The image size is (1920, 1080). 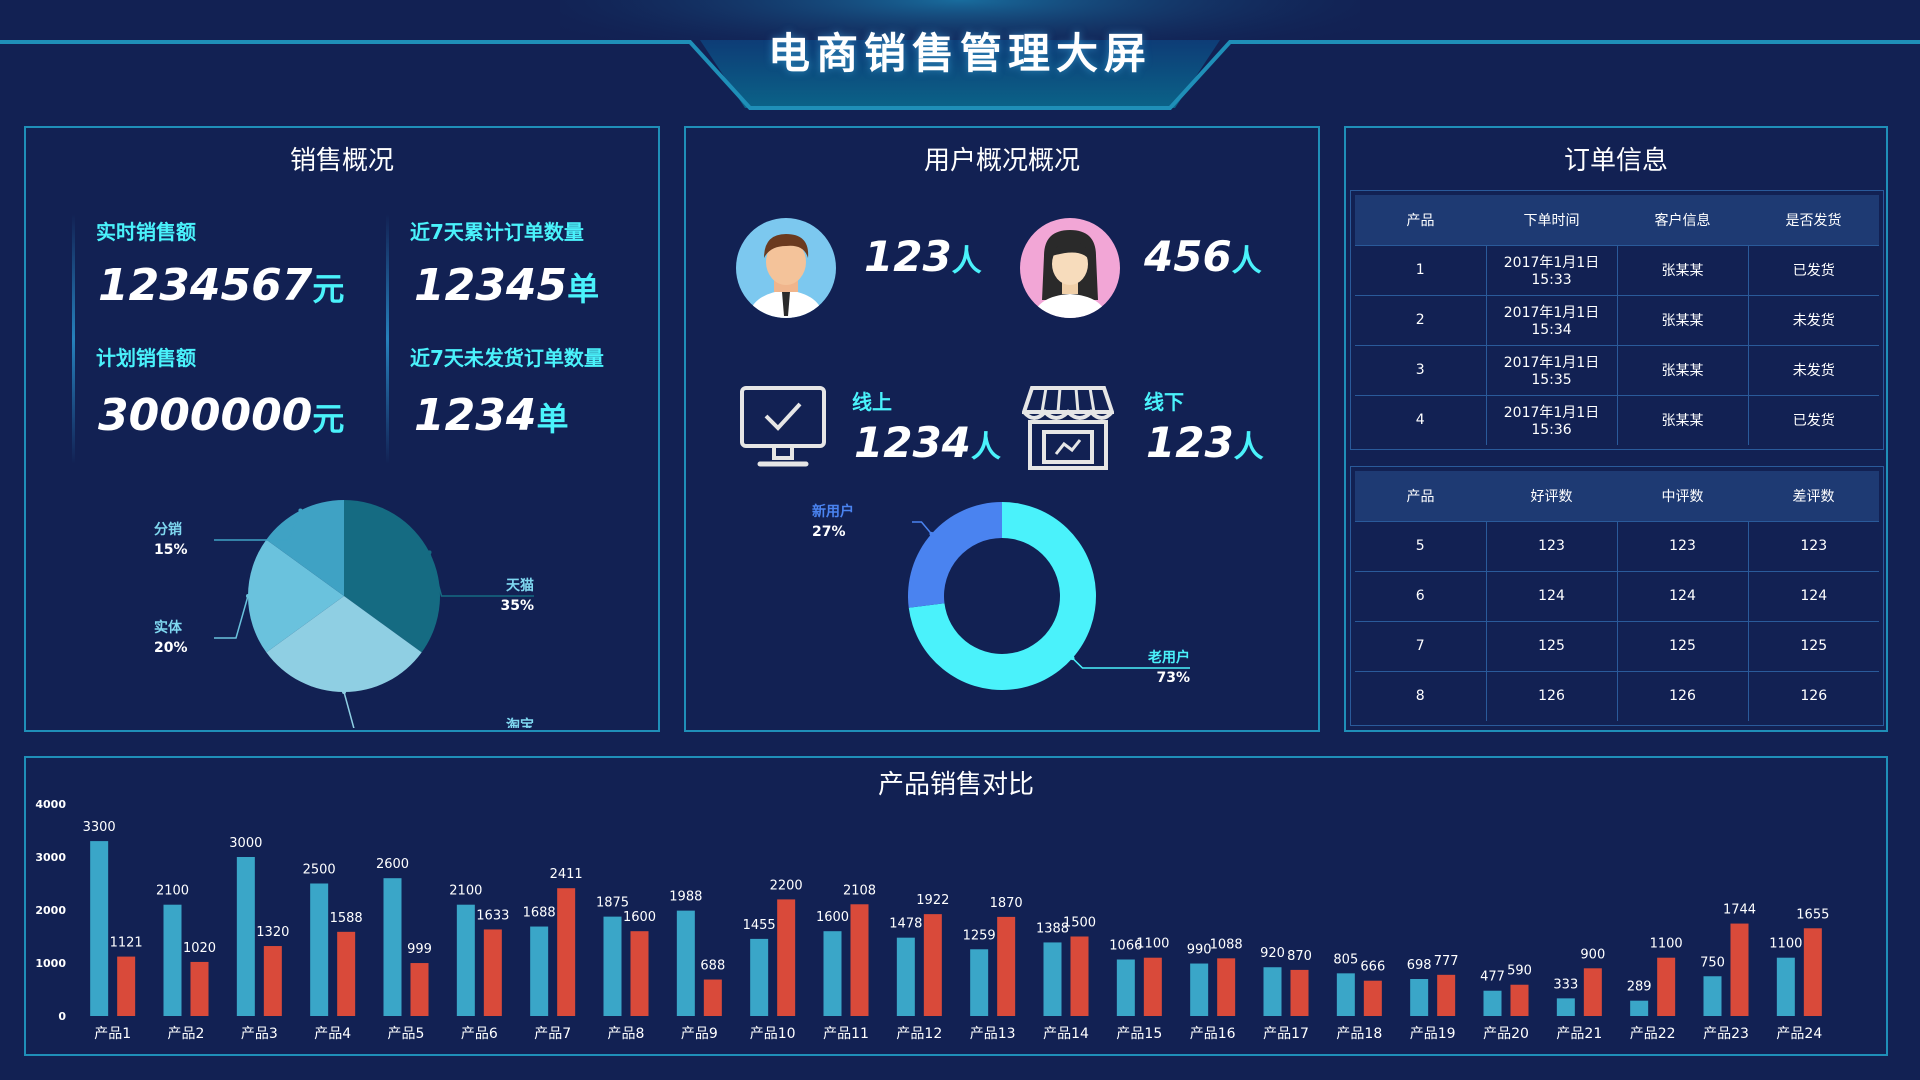 I want to click on offline-users-number: 123, so click(x=1190, y=442).